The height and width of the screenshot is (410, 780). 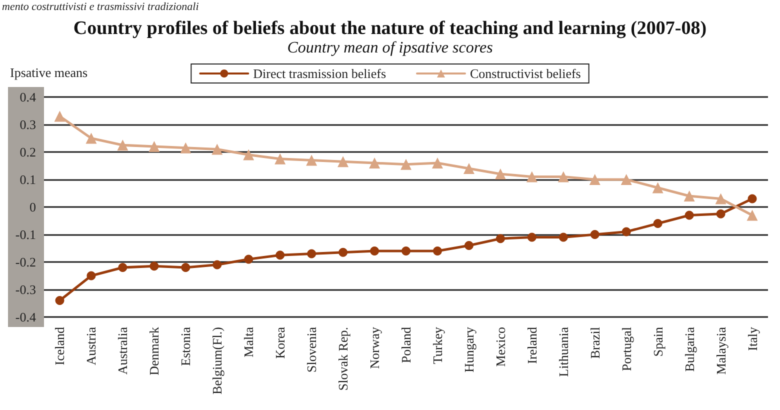 I want to click on y-tick-label: 0, so click(x=33, y=207).